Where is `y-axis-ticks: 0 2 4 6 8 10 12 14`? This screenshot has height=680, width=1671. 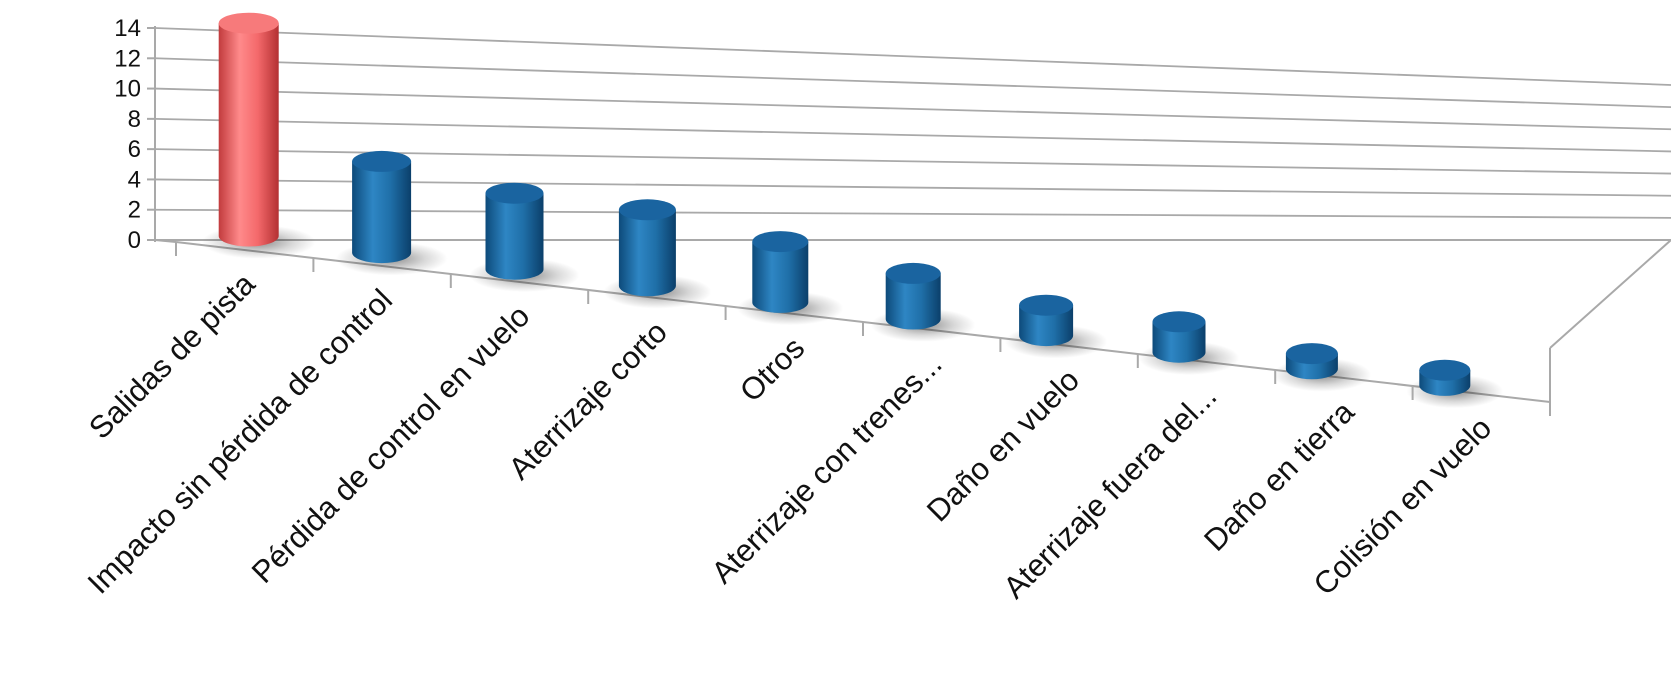
y-axis-ticks: 0 2 4 6 8 10 12 14 is located at coordinates (134, 134).